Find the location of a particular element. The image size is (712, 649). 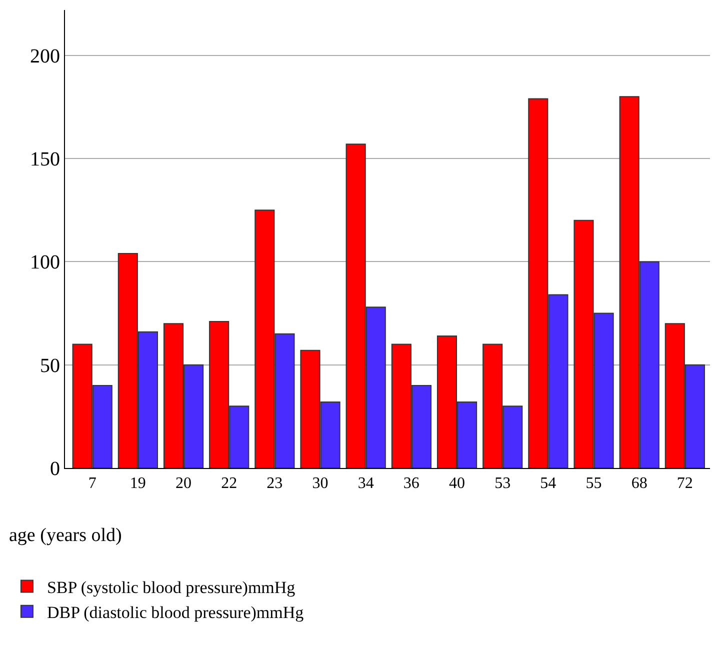

y-tick-label: 50 is located at coordinates (50, 365).